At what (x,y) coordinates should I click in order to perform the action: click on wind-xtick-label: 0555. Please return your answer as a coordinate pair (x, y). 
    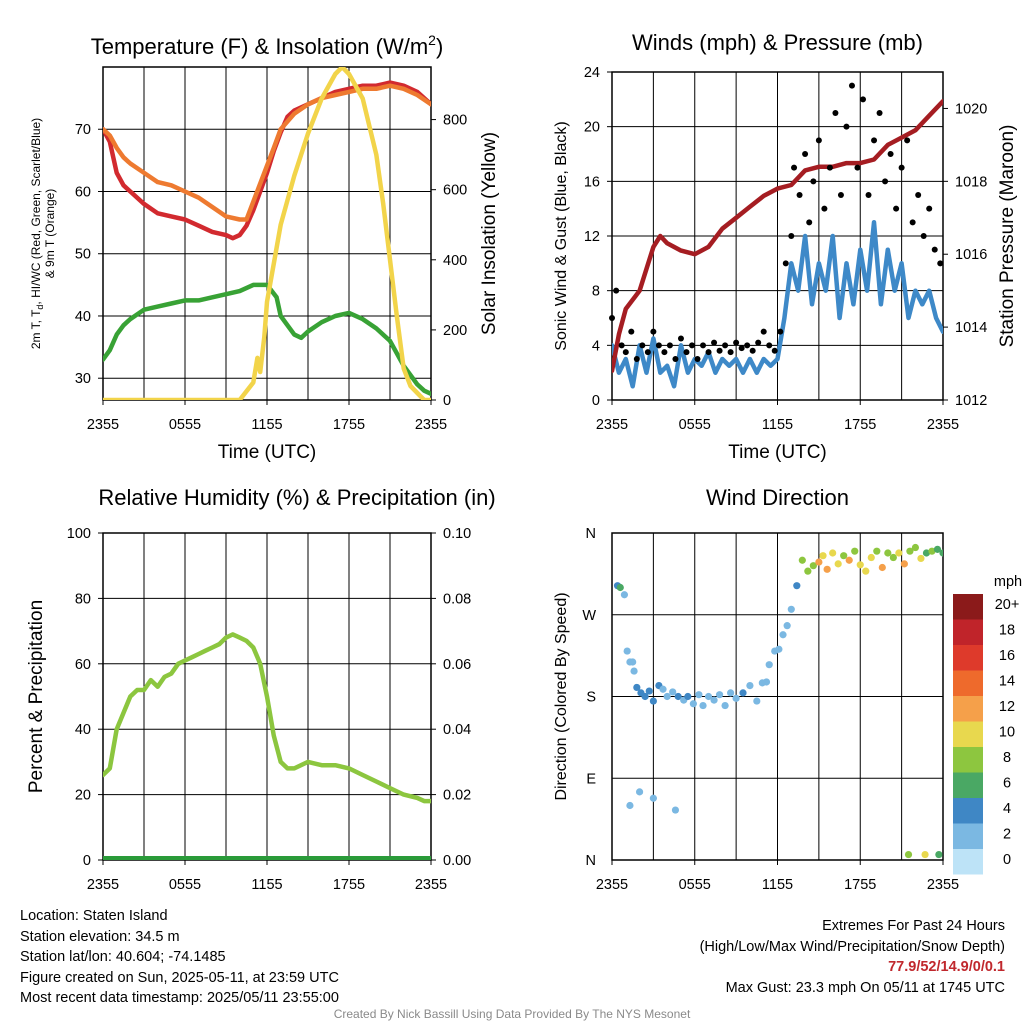
    Looking at the image, I should click on (695, 425).